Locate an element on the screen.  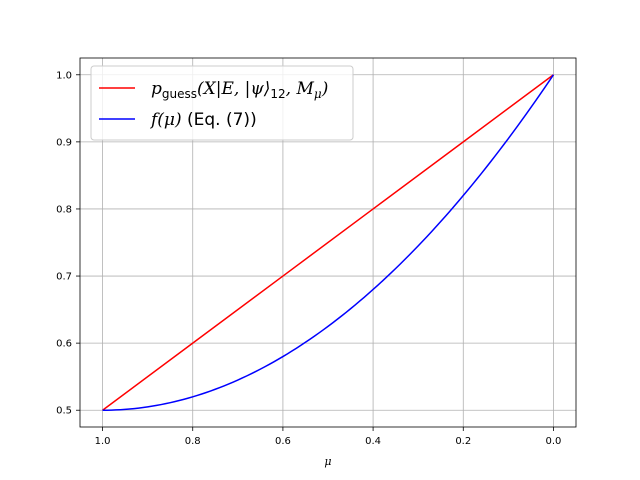
legend-label-1: pguess(X|E, |ψ⟩12, Mμ) is located at coordinates (239, 90).